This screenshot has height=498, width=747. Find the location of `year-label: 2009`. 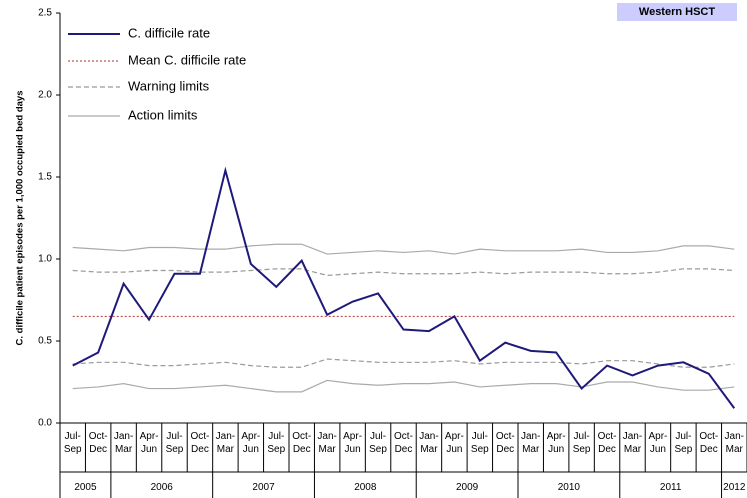

year-label: 2009 is located at coordinates (467, 487).